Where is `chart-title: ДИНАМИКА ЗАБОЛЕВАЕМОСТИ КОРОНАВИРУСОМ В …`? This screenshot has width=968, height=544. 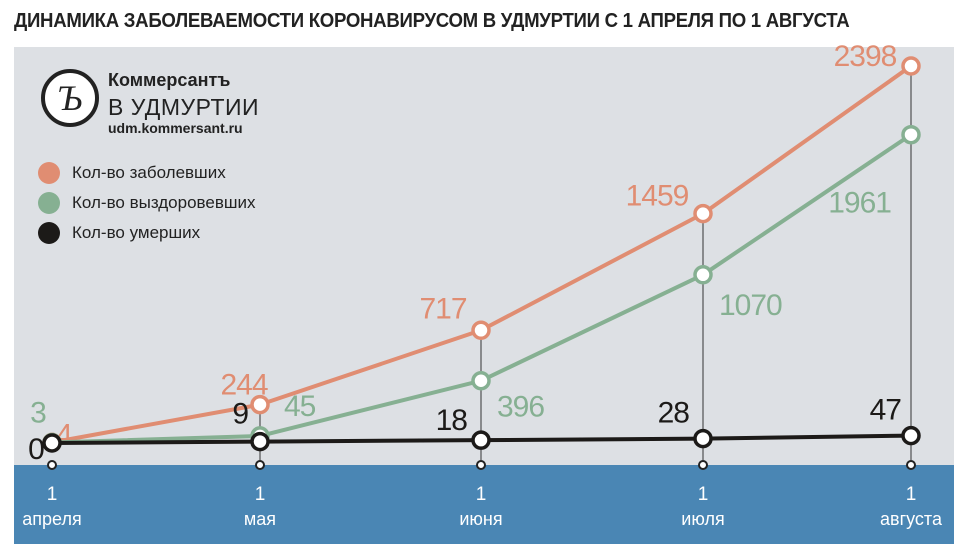 chart-title: ДИНАМИКА ЗАБОЛЕВАЕМОСТИ КОРОНАВИРУСОМ В … is located at coordinates (432, 21).